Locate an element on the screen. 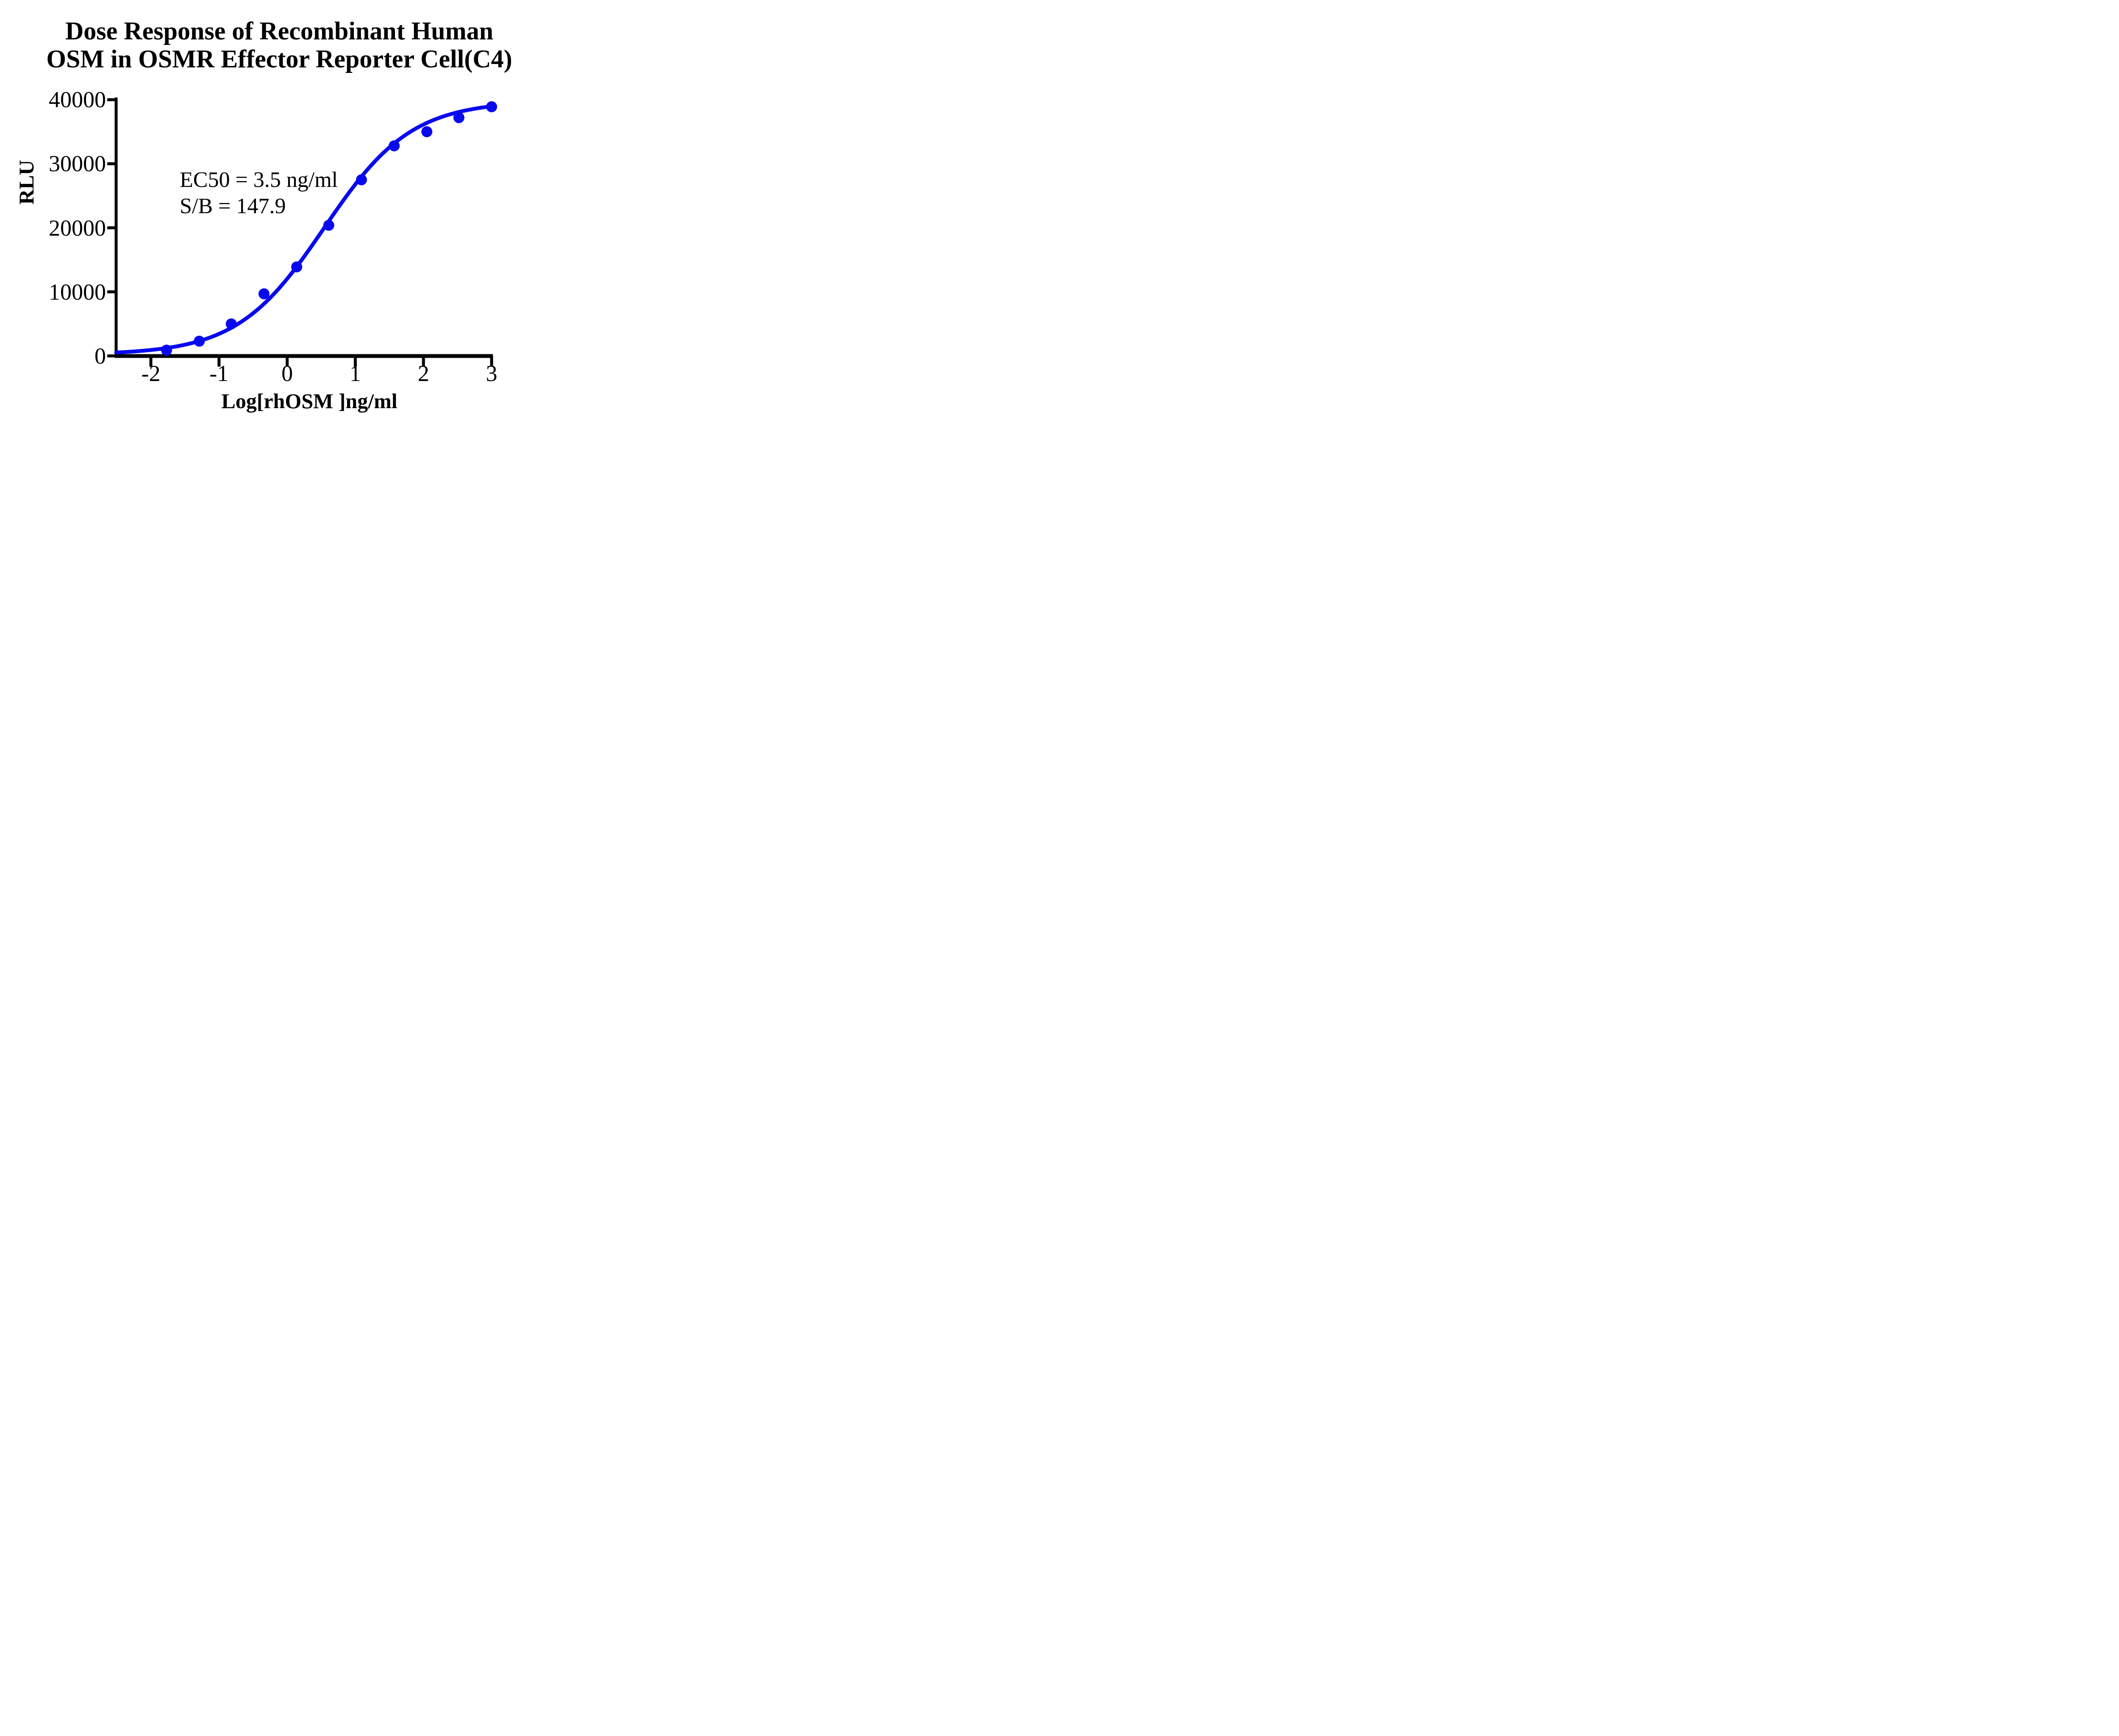 This screenshot has height=1736, width=2119. y-tick-label: 10000 is located at coordinates (78, 292).